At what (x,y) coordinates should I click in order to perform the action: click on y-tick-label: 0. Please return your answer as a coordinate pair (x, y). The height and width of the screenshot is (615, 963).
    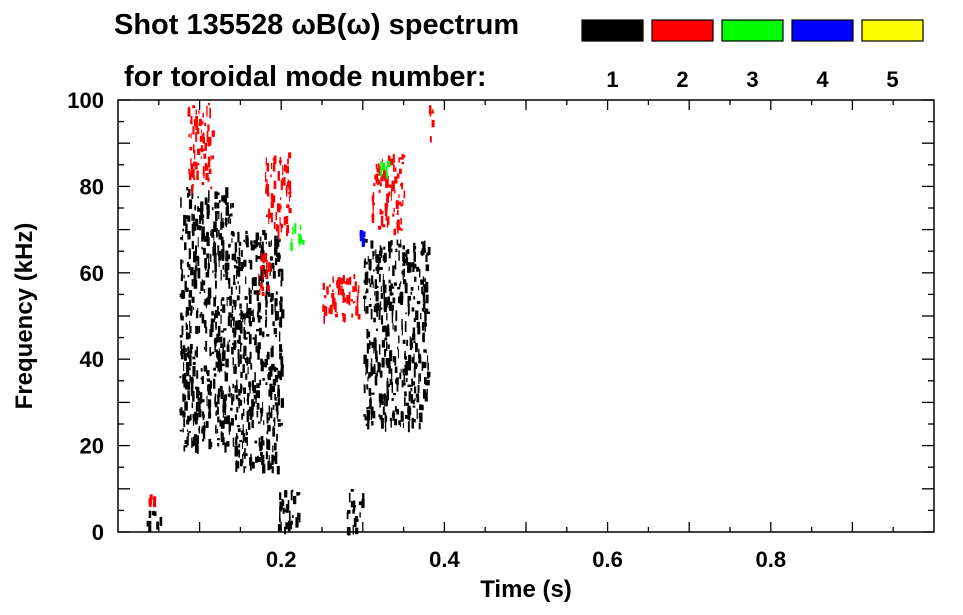
    Looking at the image, I should click on (98, 532).